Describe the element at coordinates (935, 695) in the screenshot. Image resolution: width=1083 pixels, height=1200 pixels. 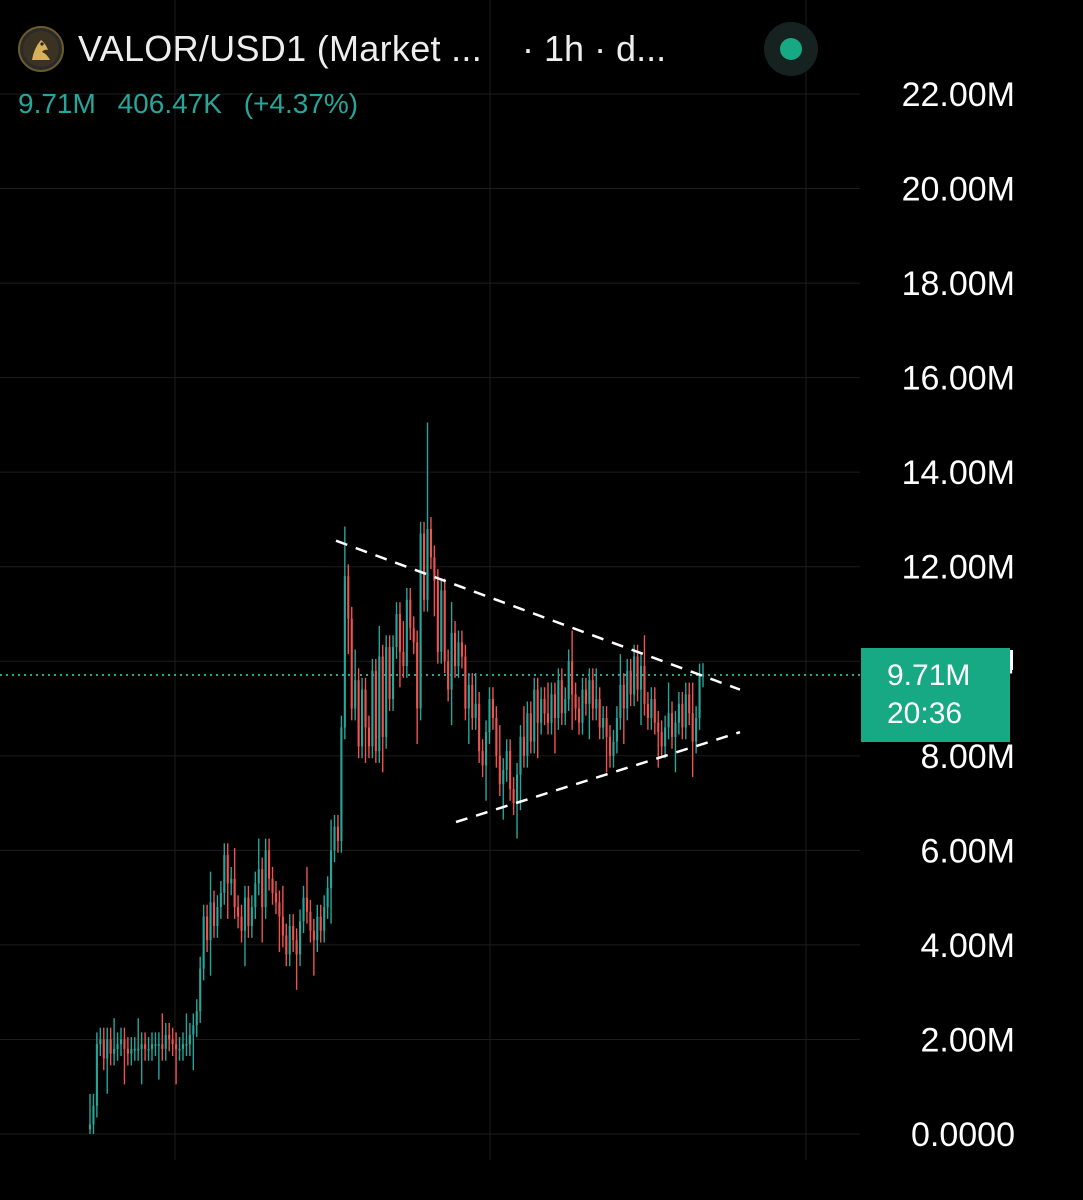
I see `current-price-tag: 9.71M 20:36` at that location.